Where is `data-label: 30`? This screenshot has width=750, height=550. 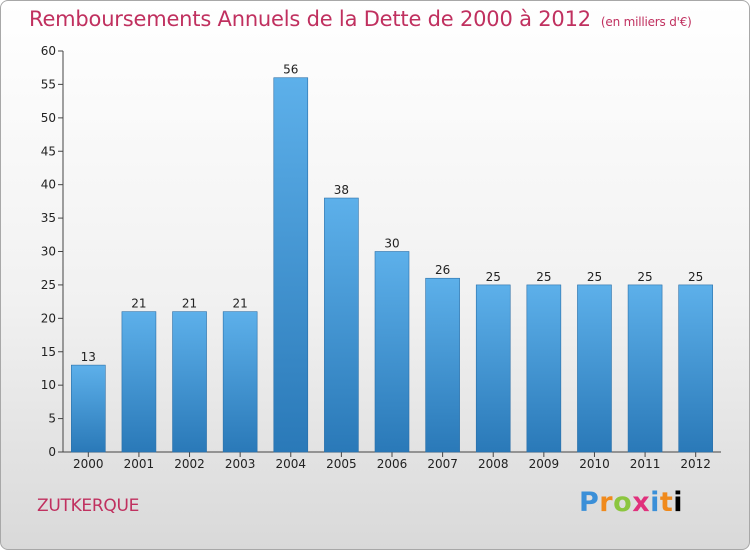 data-label: 30 is located at coordinates (391, 244).